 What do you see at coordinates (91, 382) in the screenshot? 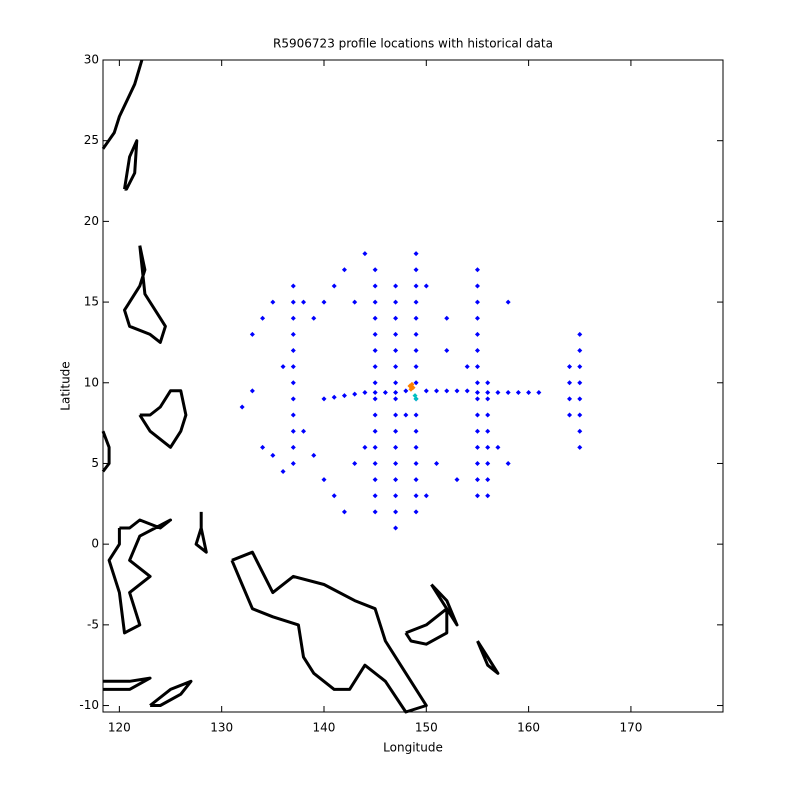
I see `y-tick-label: 10` at bounding box center [91, 382].